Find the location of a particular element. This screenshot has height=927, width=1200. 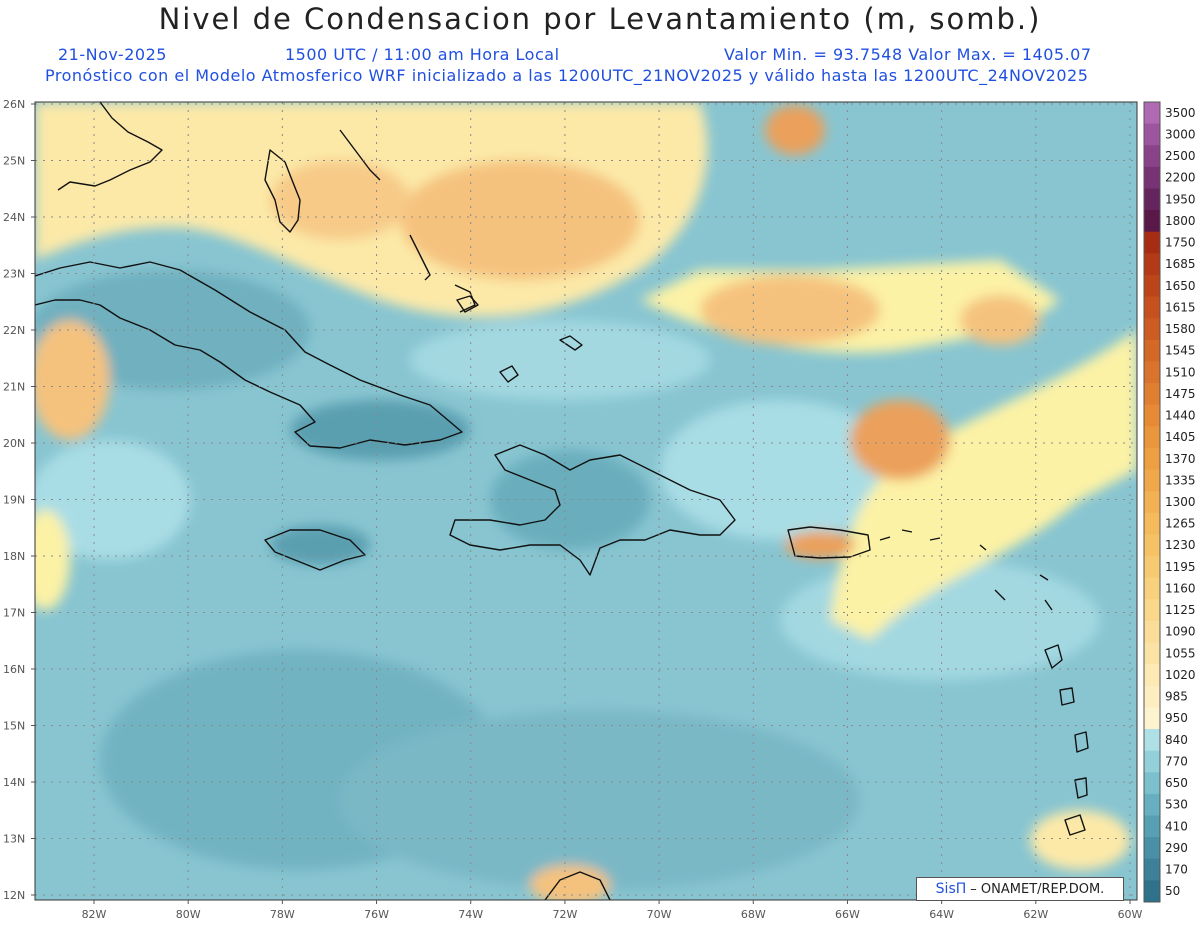

colorbar-label-1265: 1265 is located at coordinates (1180, 524).